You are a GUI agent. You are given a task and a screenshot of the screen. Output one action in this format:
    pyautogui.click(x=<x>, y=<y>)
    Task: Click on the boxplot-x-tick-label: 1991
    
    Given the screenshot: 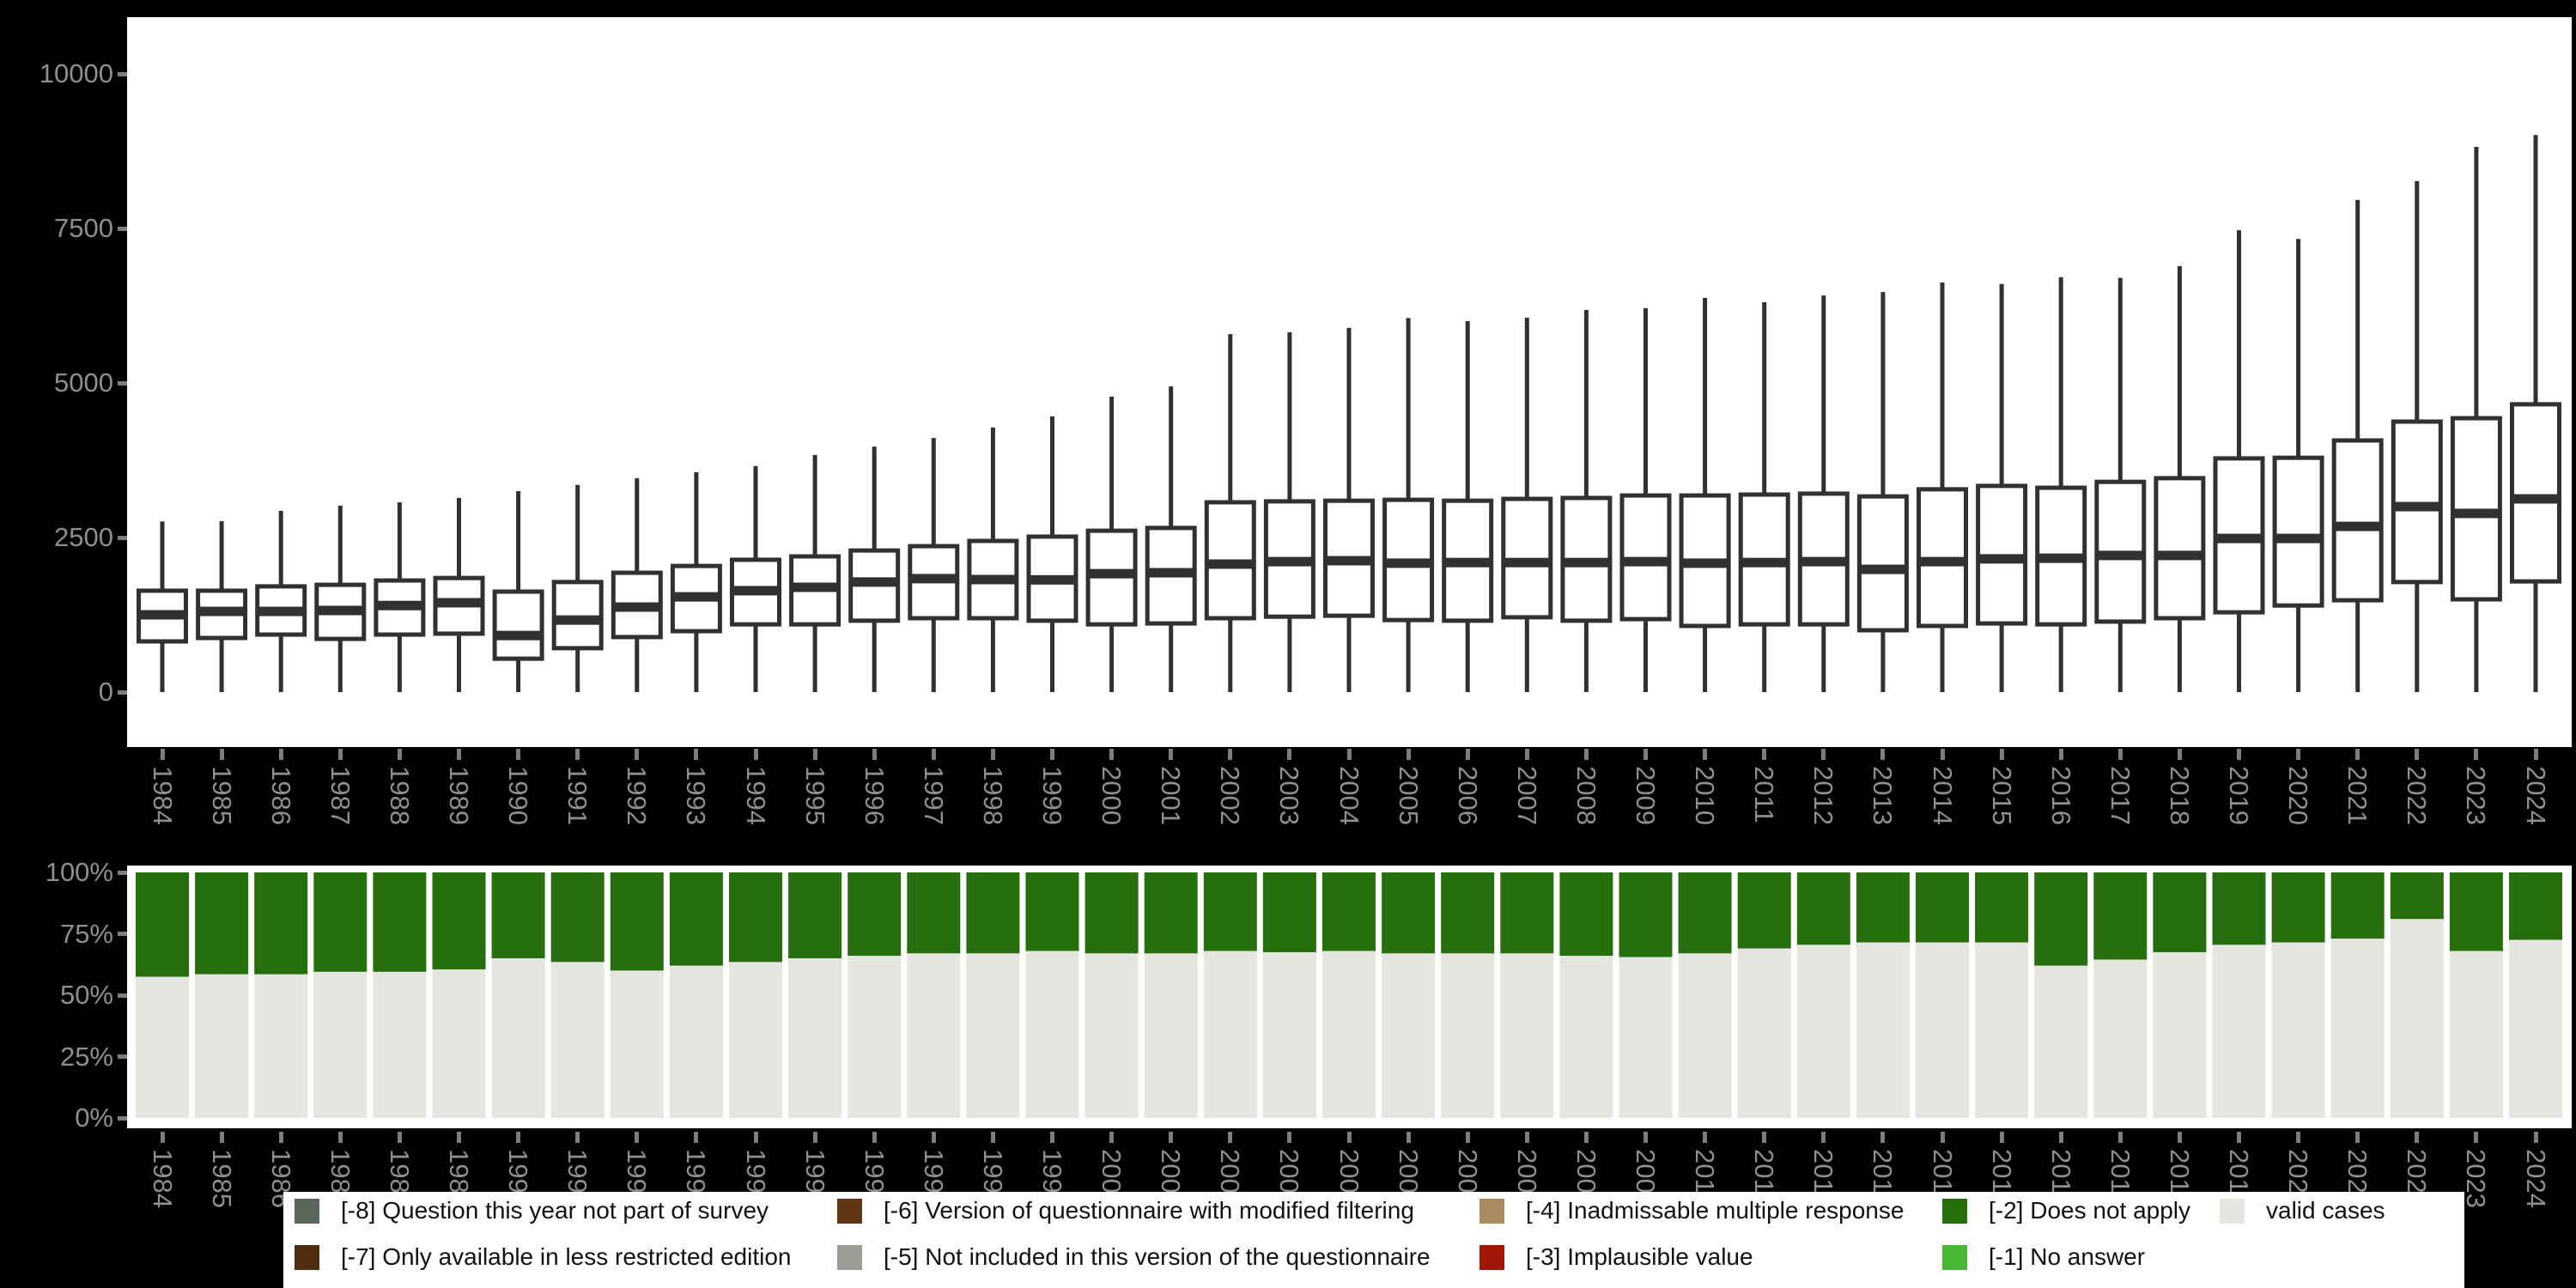 What is the action you would take?
    pyautogui.click(x=577, y=795)
    